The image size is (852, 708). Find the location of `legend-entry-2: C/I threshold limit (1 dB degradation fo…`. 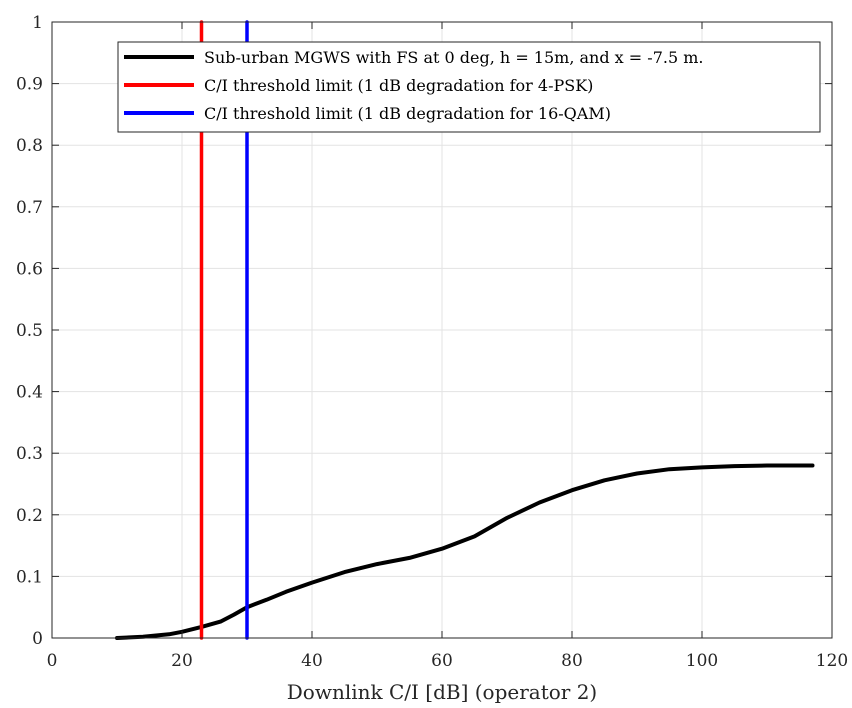

legend-entry-2: C/I threshold limit (1 dB degradation fo… is located at coordinates (398, 85).